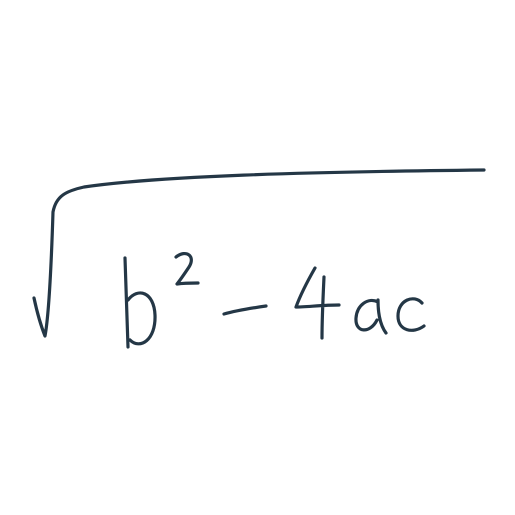 The width and height of the screenshot is (515, 515). I want to click on letter-b, so click(140, 302).